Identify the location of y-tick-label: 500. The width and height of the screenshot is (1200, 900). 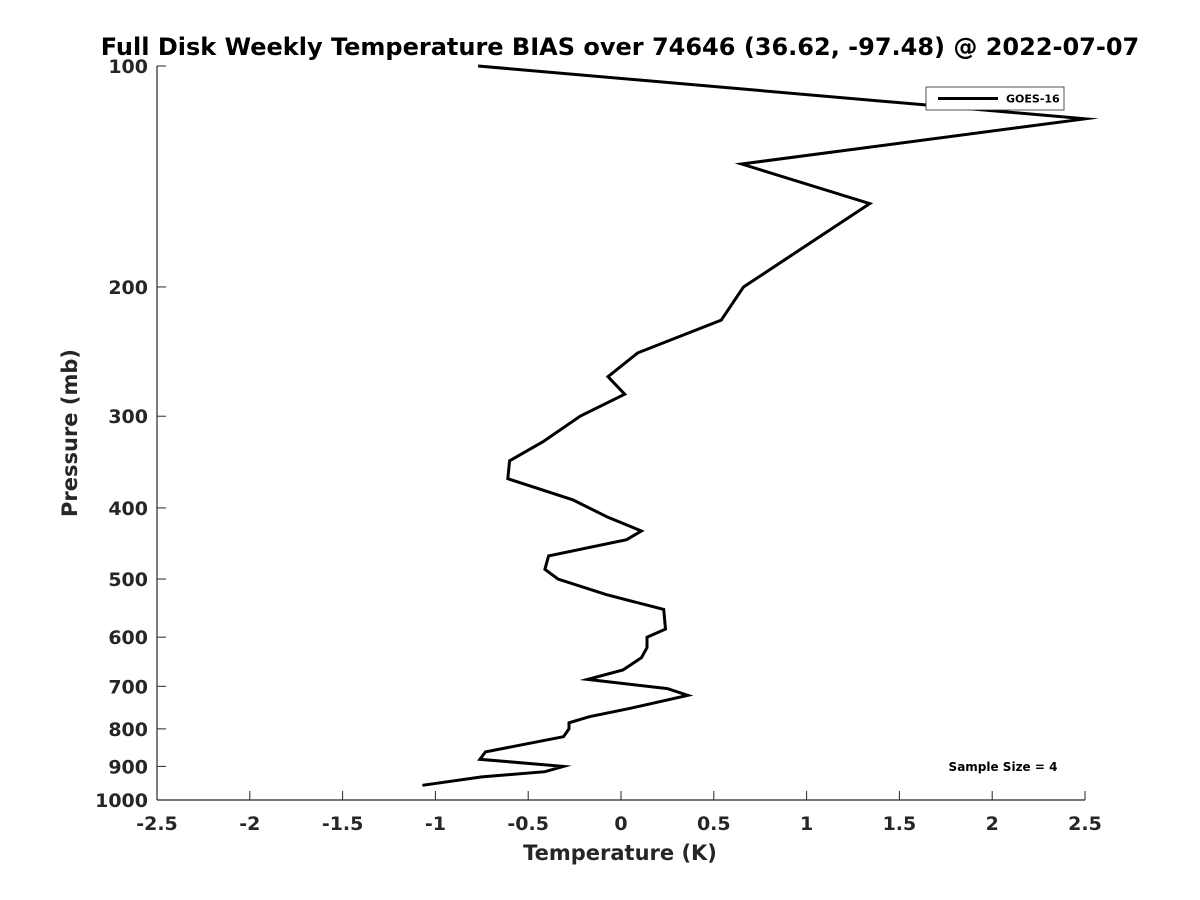
(128, 580).